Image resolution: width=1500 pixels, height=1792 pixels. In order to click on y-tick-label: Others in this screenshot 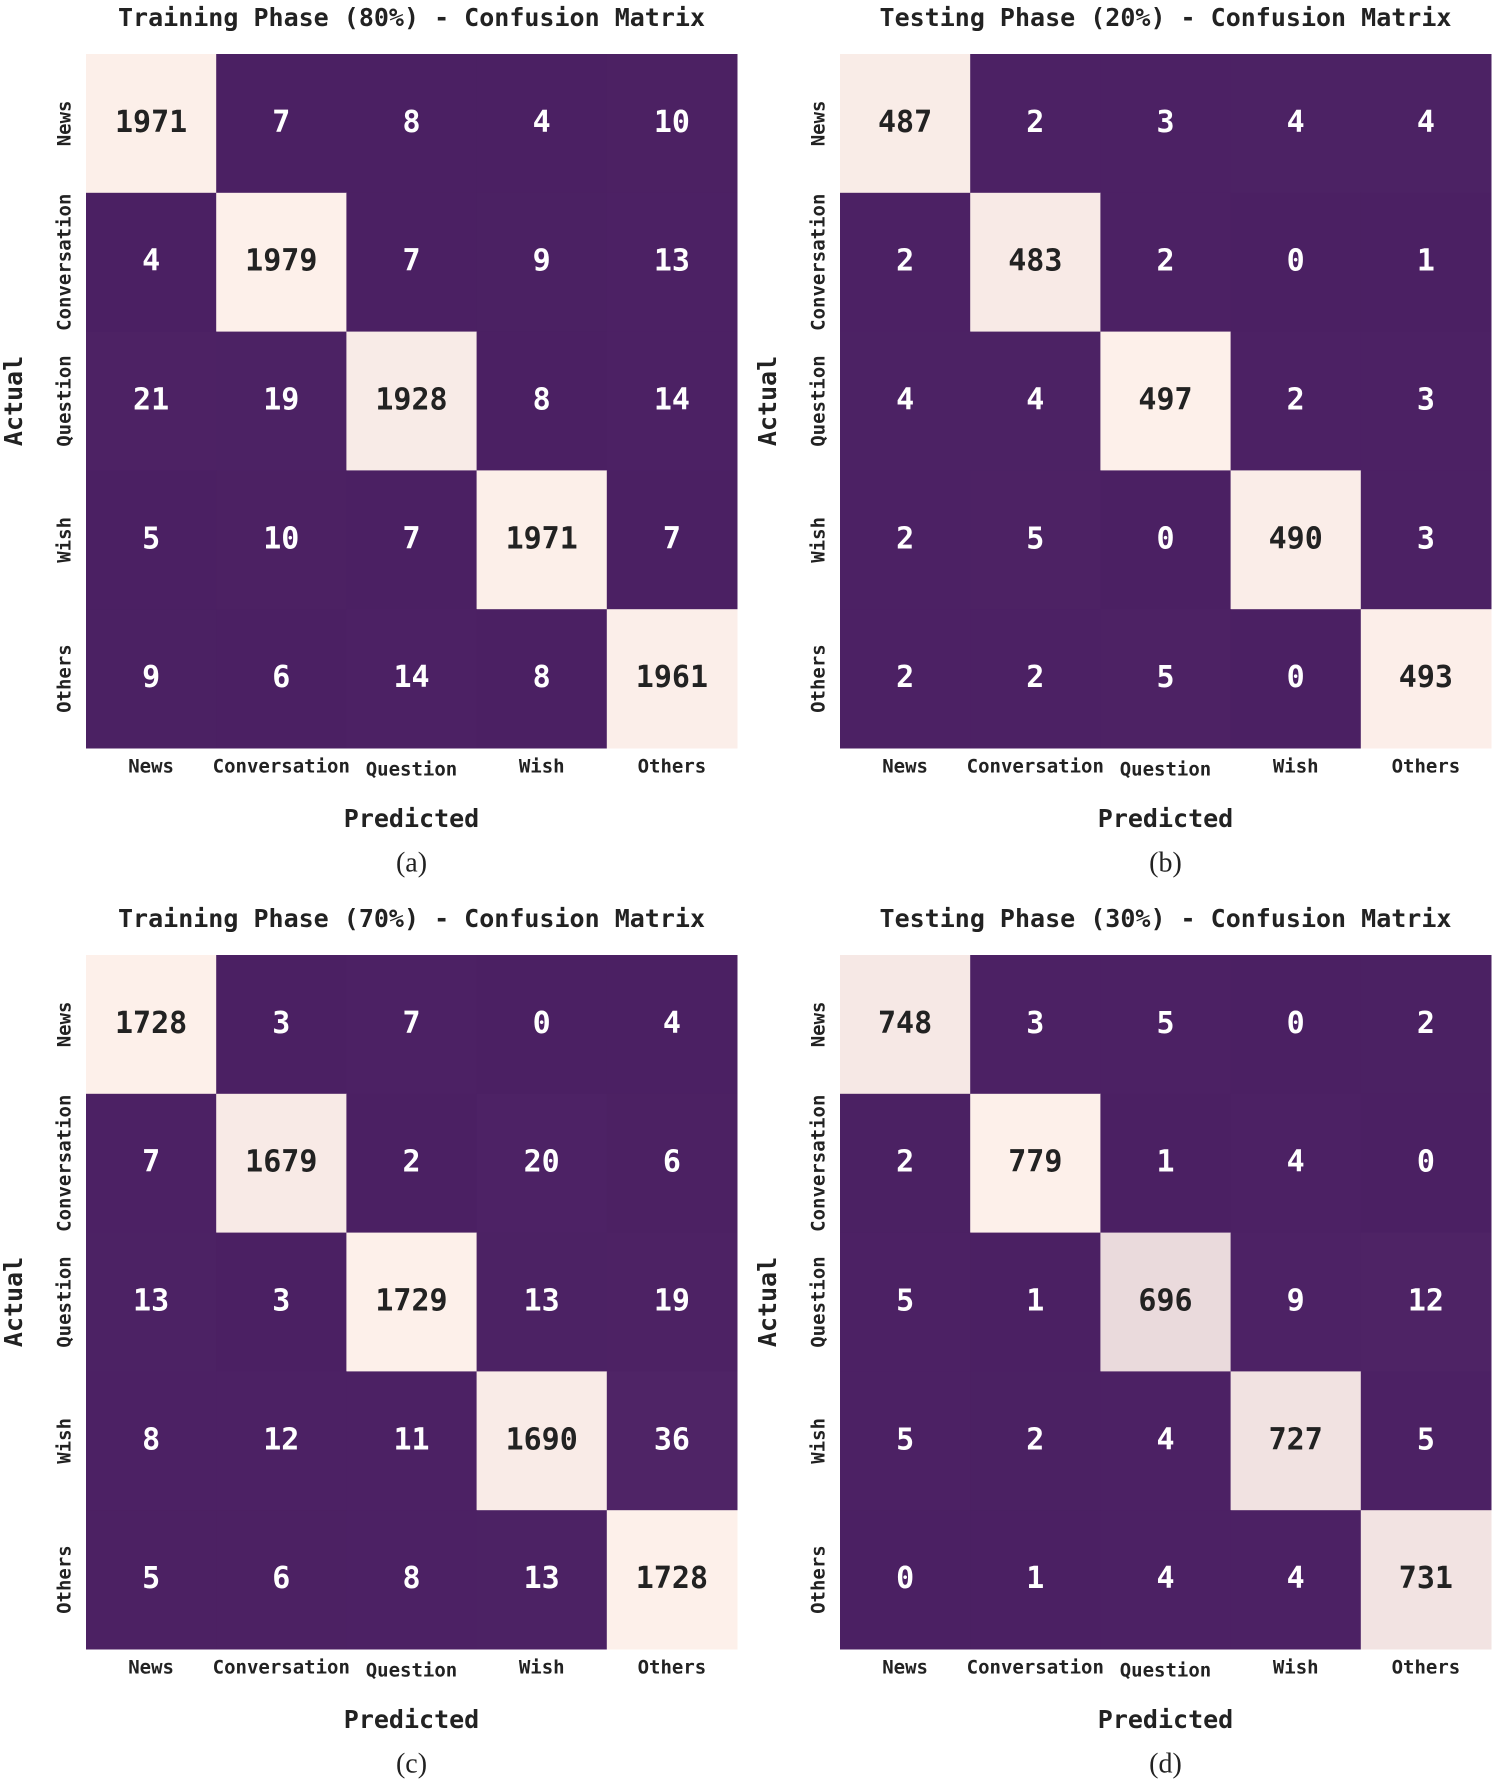, I will do `click(819, 1579)`.